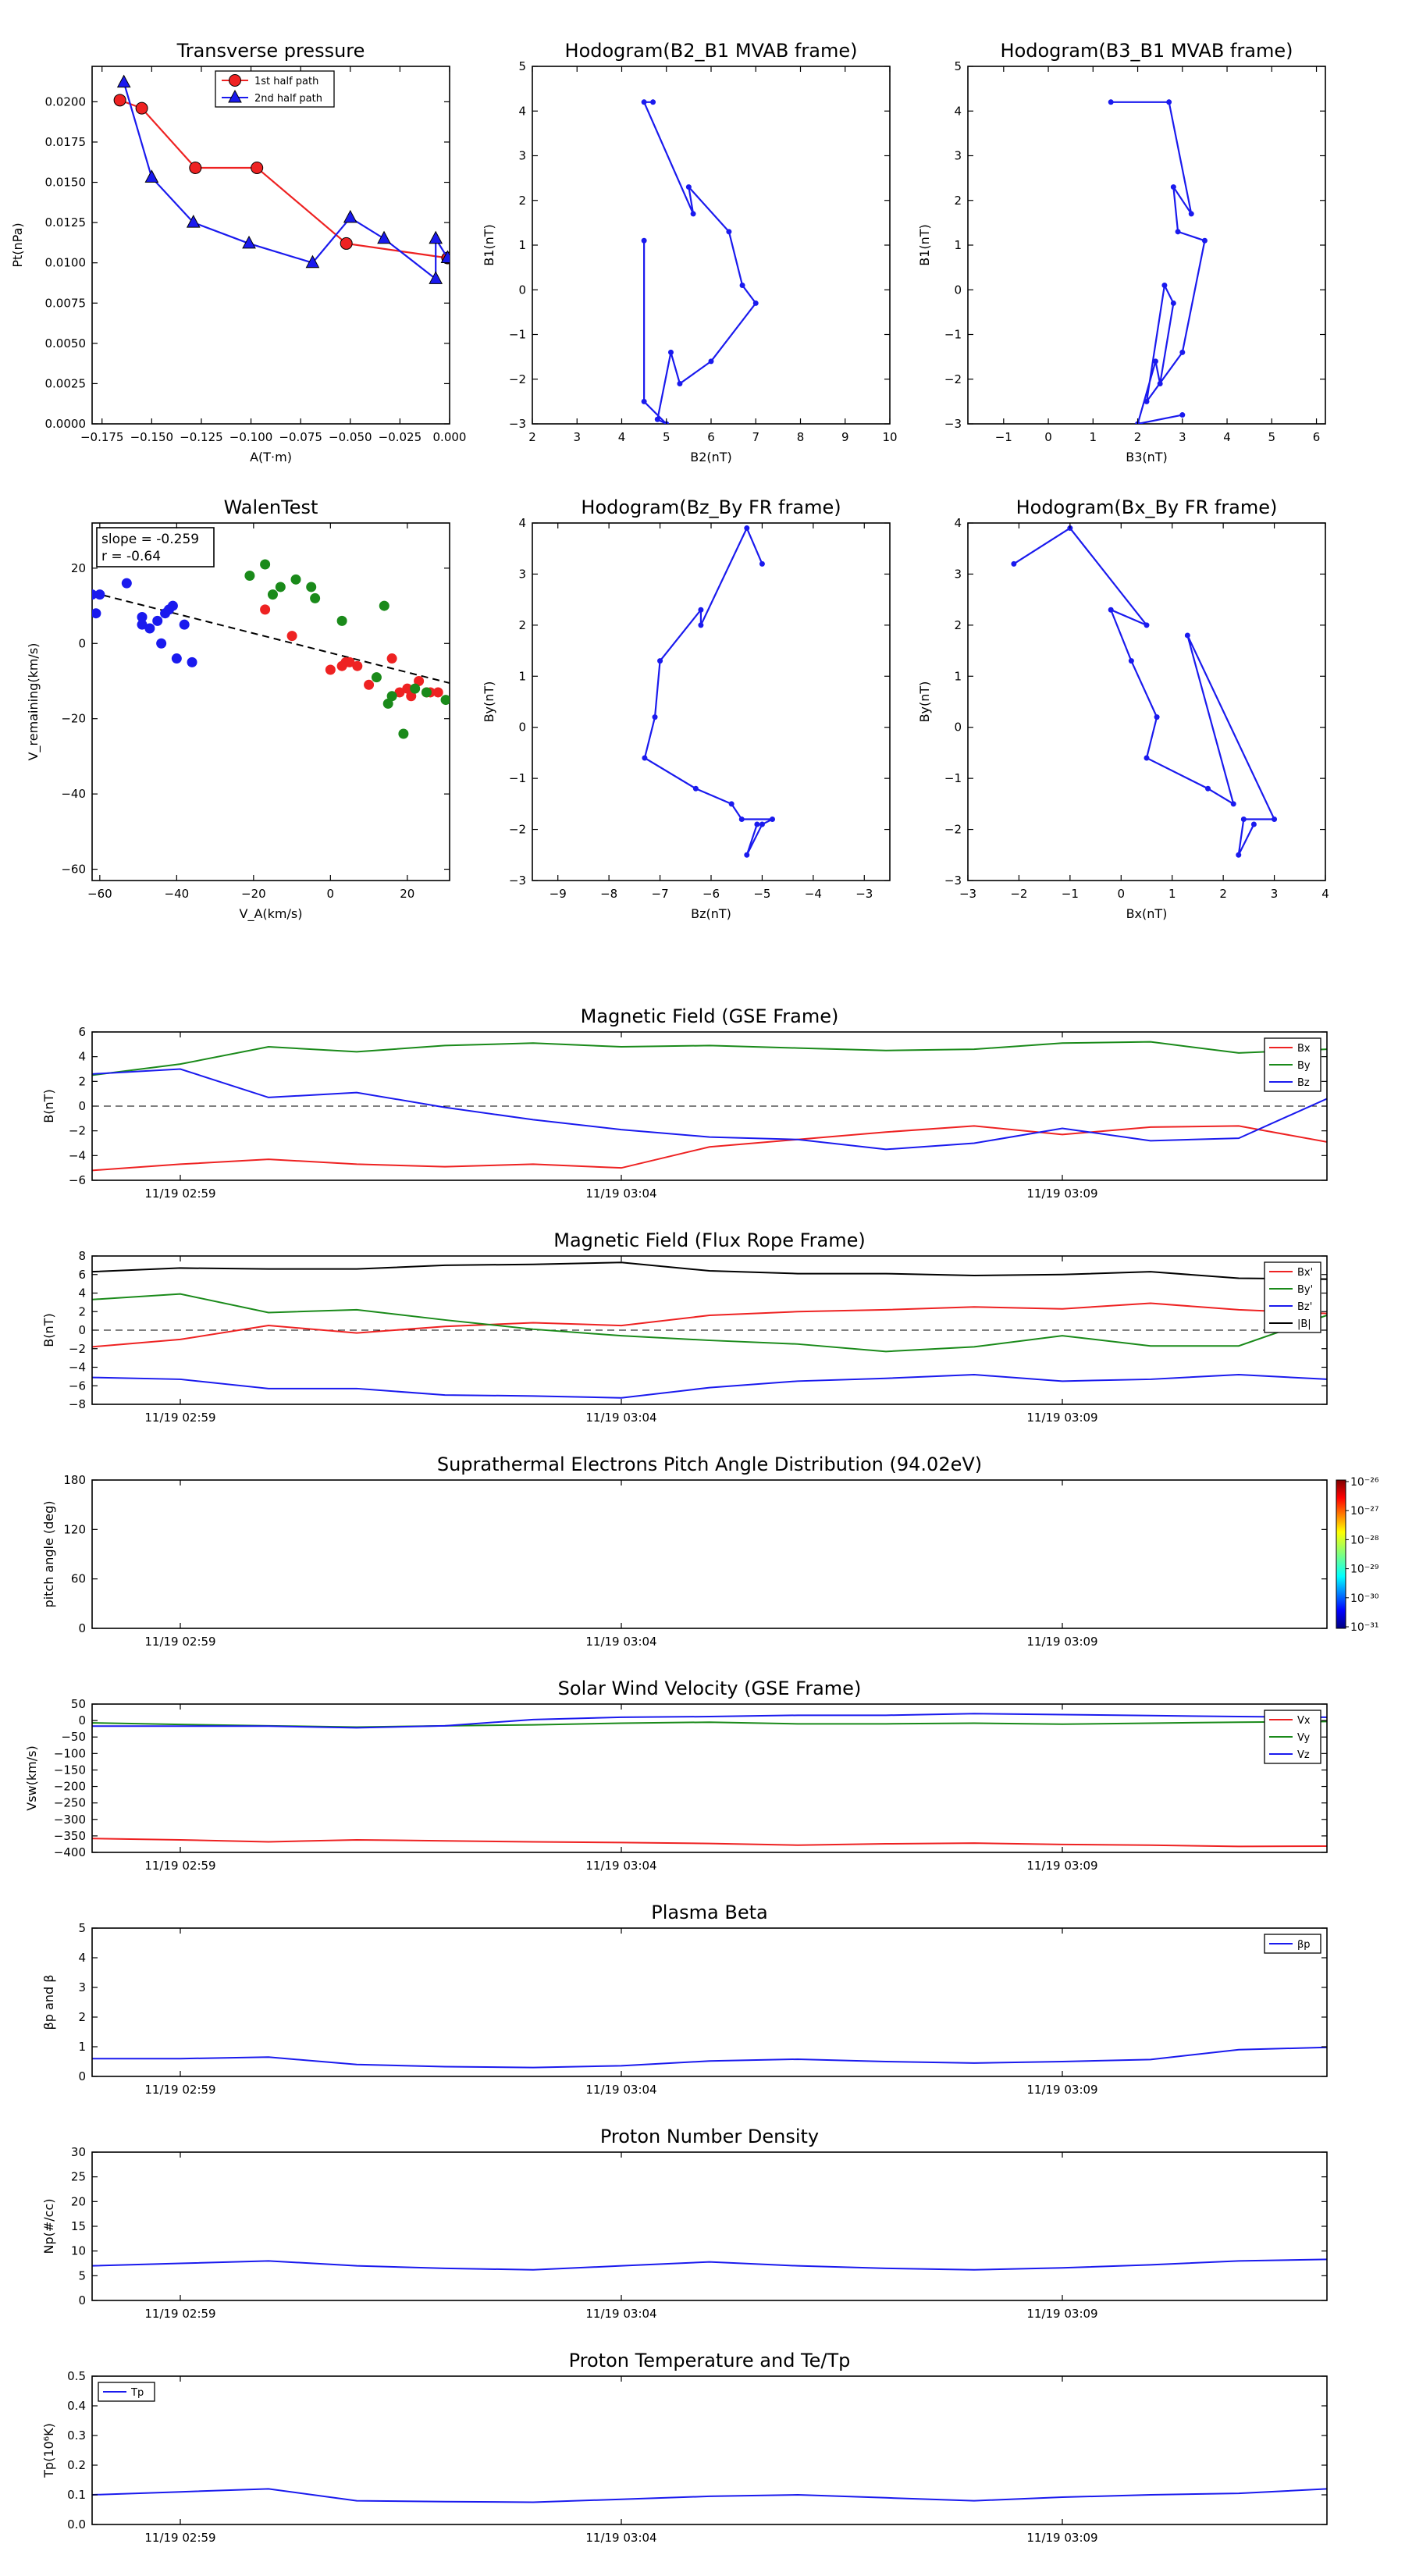 This screenshot has height=2576, width=1405. I want to click on walen-ylabel: V_remaining(km/s), so click(34, 702).